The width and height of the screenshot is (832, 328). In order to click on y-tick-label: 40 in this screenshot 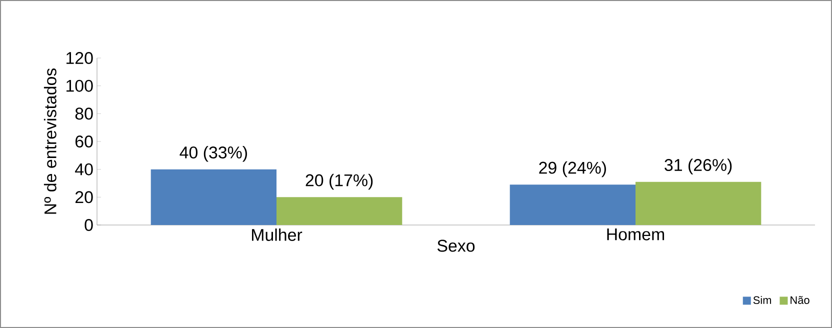, I will do `click(84, 169)`.